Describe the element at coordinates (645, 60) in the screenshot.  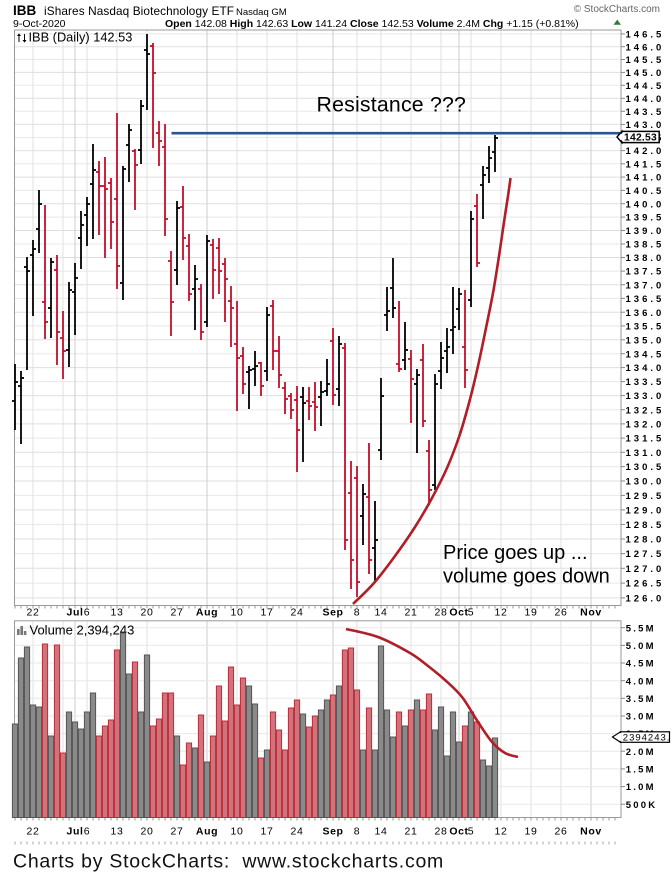
I see `svg-text: 145.5` at that location.